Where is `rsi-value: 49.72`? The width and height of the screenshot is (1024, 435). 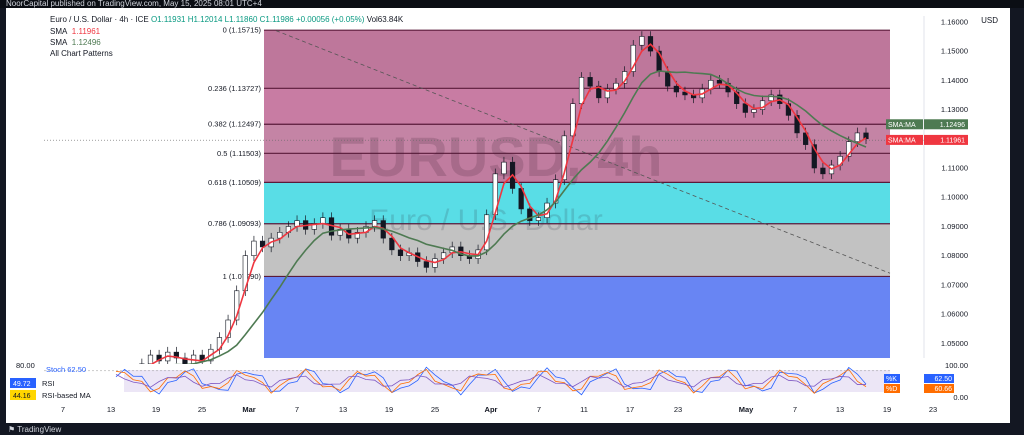
rsi-value: 49.72 is located at coordinates (22, 384).